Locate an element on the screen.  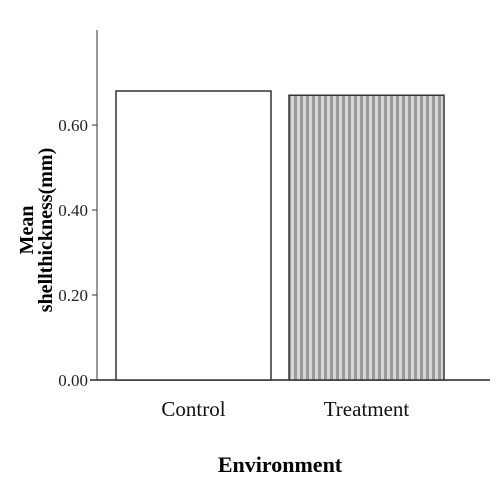
y-tick-label: 0.40 is located at coordinates (73, 210).